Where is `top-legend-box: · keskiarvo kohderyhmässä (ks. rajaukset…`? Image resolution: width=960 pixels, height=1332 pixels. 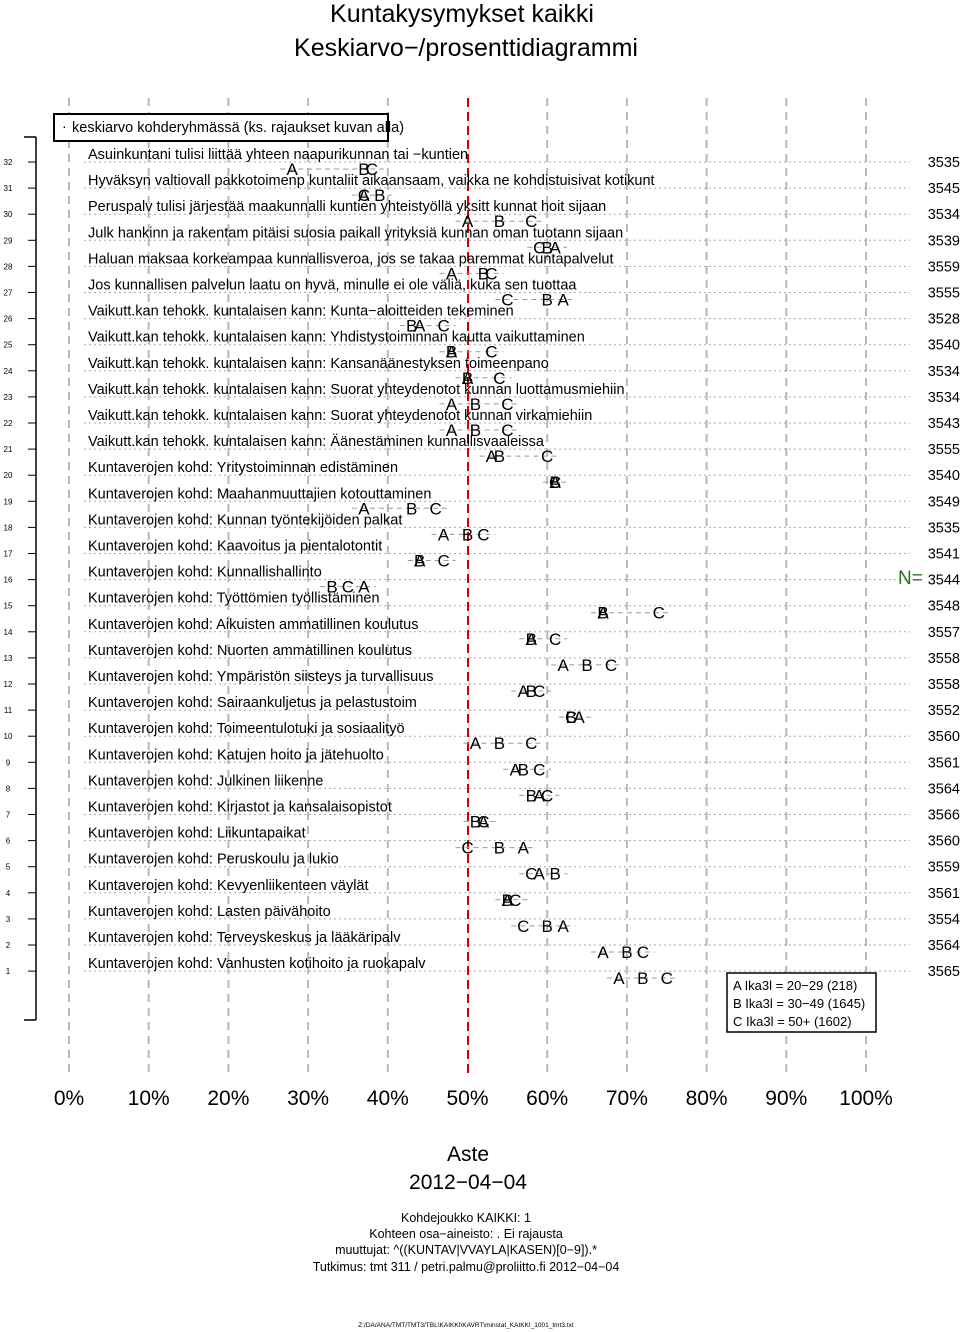 top-legend-box: · keskiarvo kohderyhmässä (ks. rajaukset… is located at coordinates (228, 127).